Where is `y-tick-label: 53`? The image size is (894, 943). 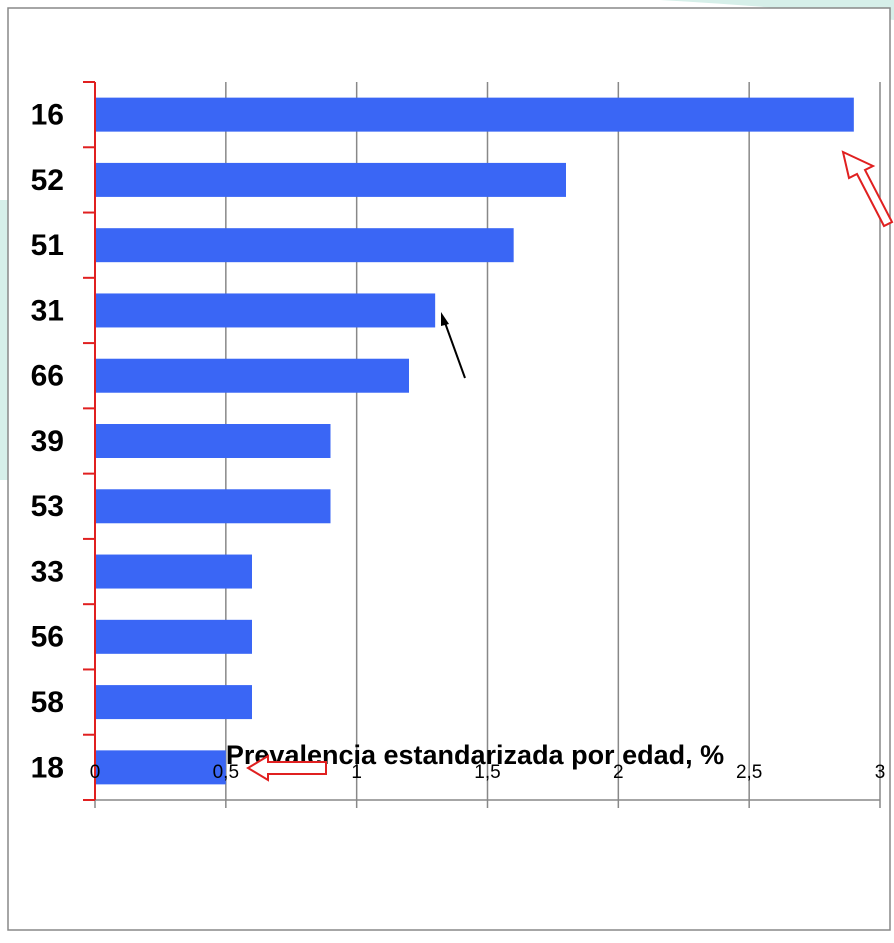 y-tick-label: 53 is located at coordinates (47, 506).